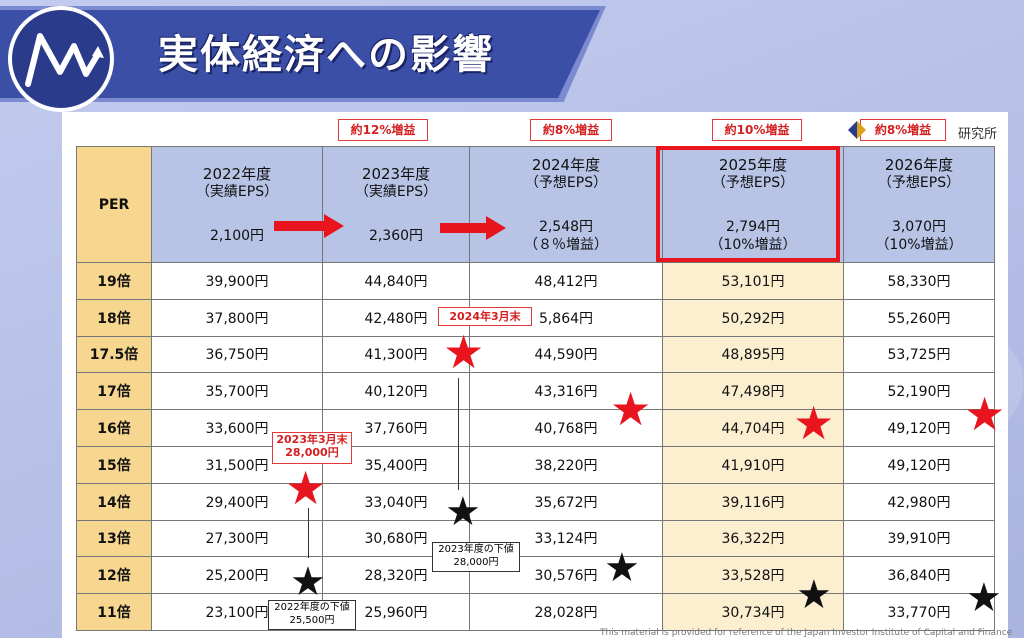  Describe the element at coordinates (114, 612) in the screenshot. I see `per-label: 11倍` at that location.